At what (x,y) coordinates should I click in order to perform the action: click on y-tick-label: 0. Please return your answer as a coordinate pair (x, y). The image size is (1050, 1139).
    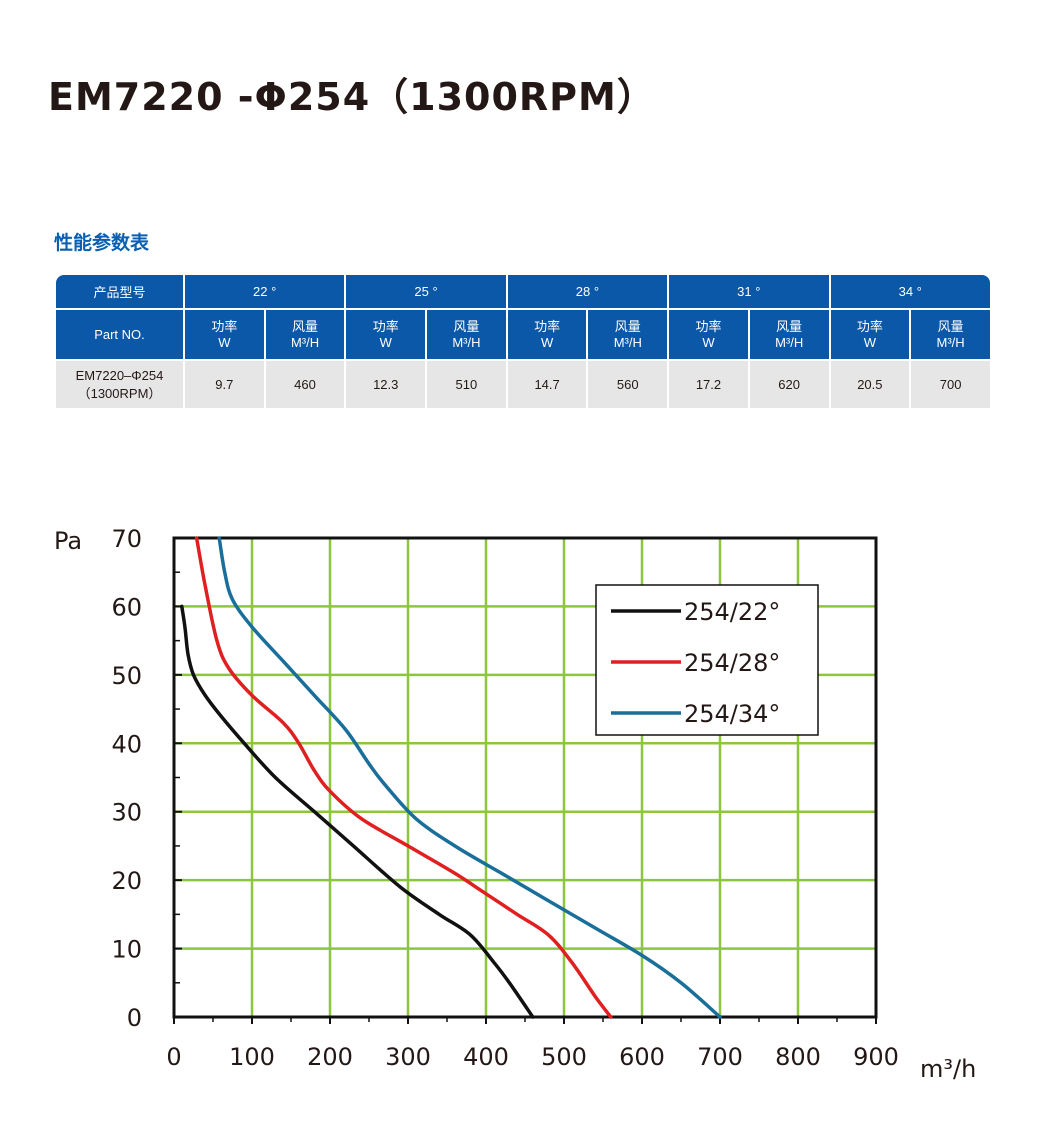
    Looking at the image, I should click on (134, 1018).